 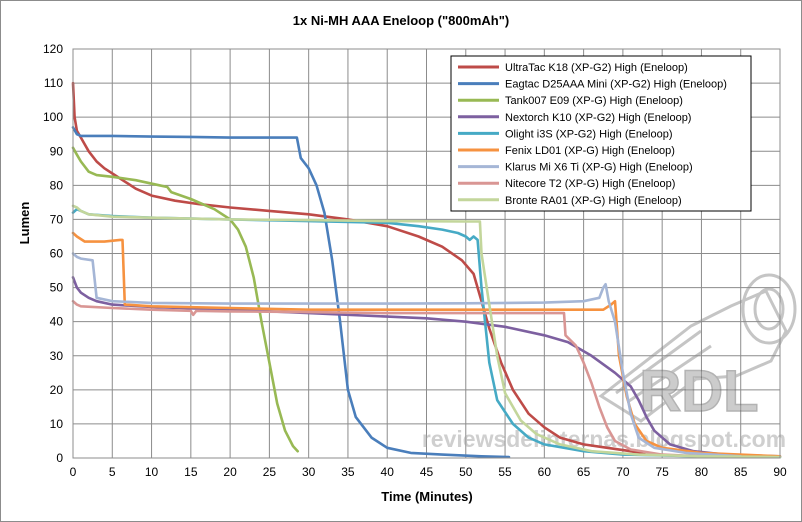 I want to click on y-tick-label: 70, so click(x=57, y=219).